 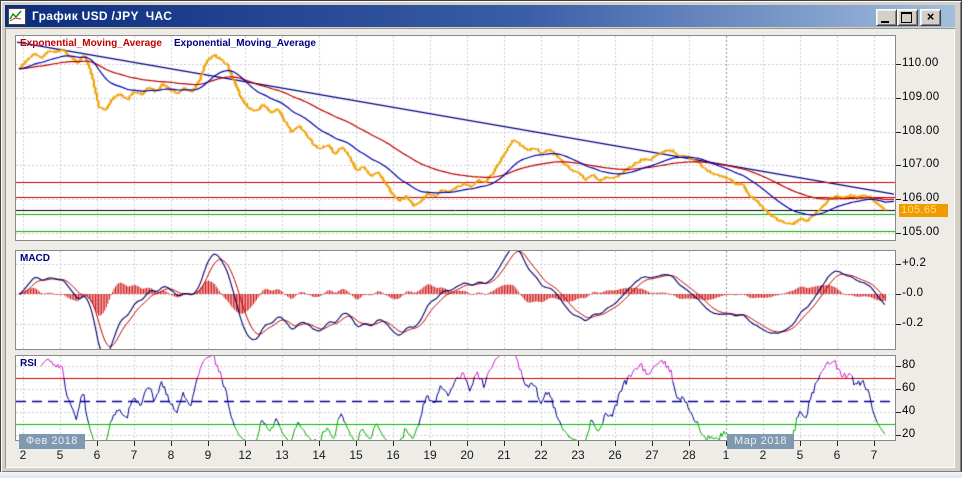 I want to click on price-axis-label: 105.00, so click(x=921, y=232).